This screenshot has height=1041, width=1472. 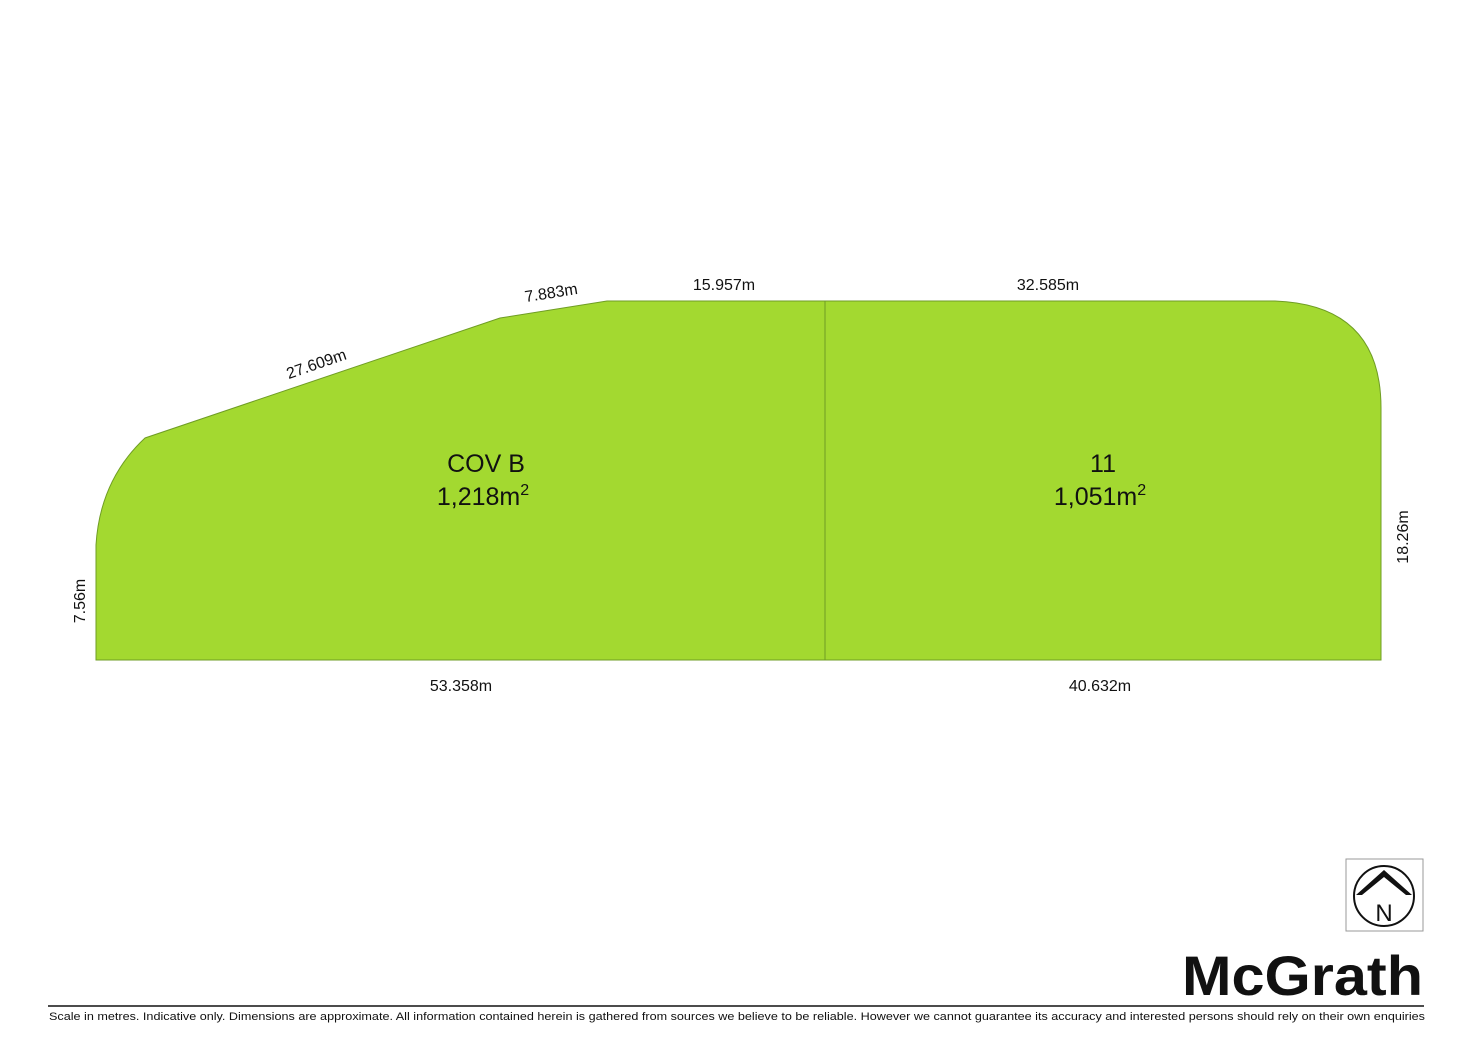 What do you see at coordinates (478, 497) in the screenshot?
I see `area-value: 1,218m` at bounding box center [478, 497].